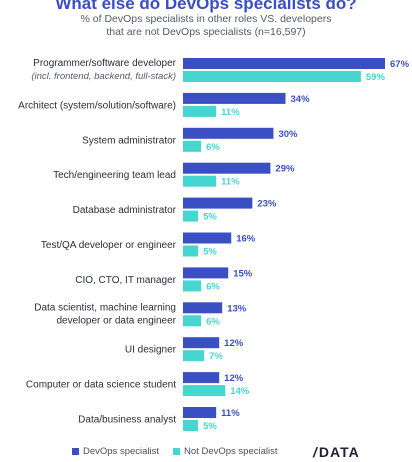 The image size is (412, 462). I want to click on legend-item-not-devops: Not DevOps specialist, so click(225, 451).